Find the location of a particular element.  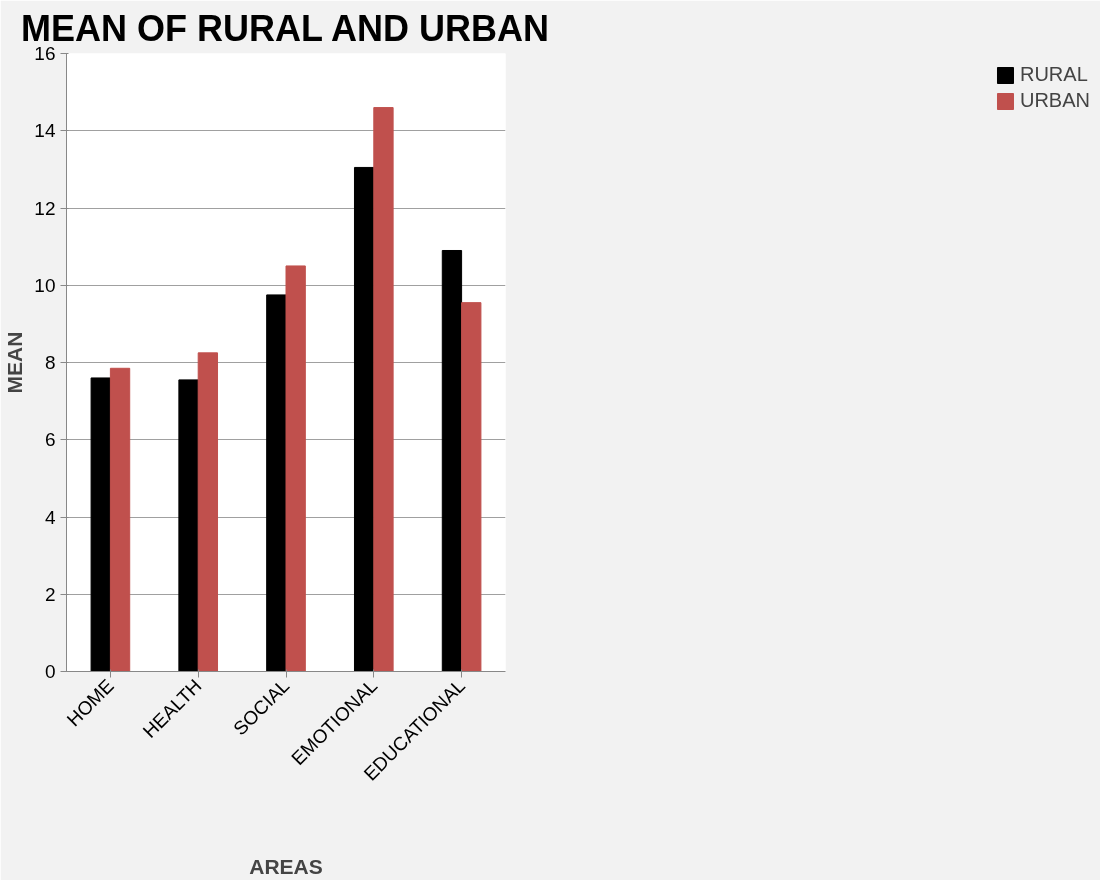

y-tick-label: 8 is located at coordinates (50, 362).